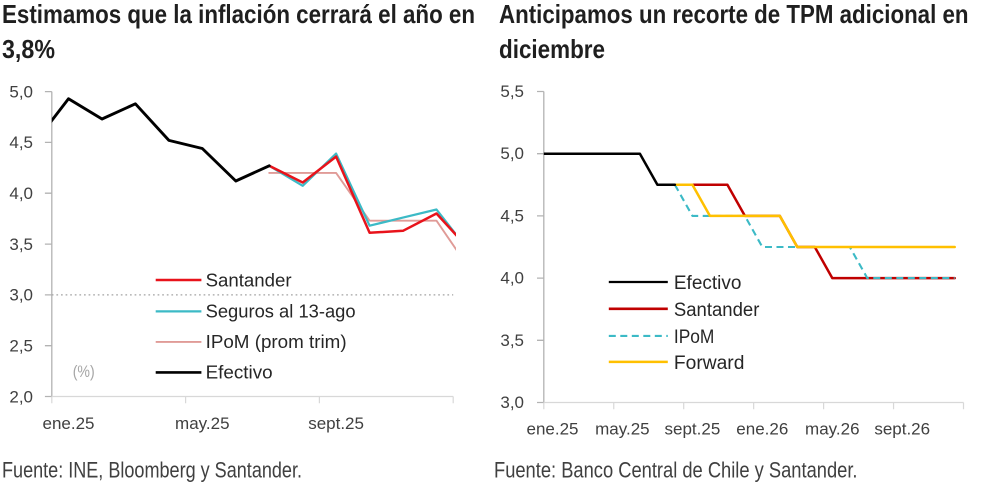 The width and height of the screenshot is (981, 485). Describe the element at coordinates (28, 49) in the screenshot. I see `svg-text: 3,8%` at that location.